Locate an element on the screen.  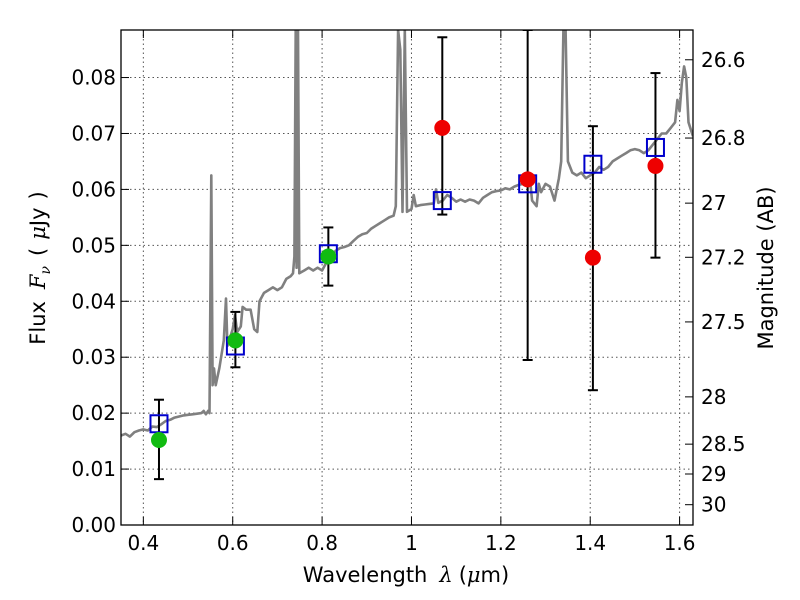
y-tick-label: 0.03 is located at coordinates (93, 357).